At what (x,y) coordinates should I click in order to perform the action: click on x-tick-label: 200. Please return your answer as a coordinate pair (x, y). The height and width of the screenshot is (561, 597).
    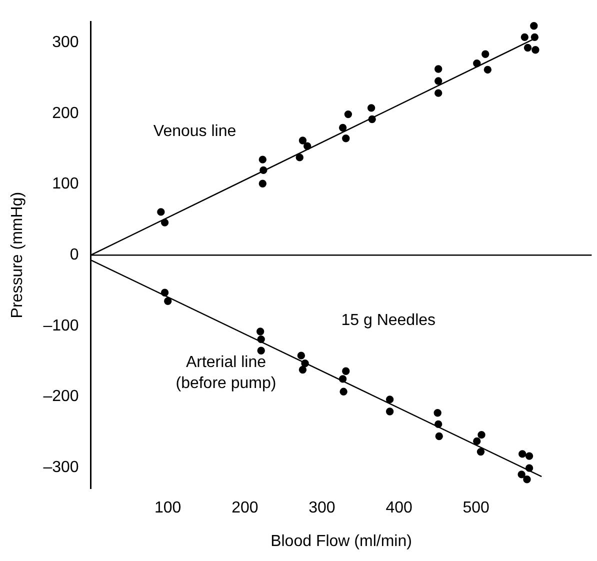
    Looking at the image, I should click on (245, 508).